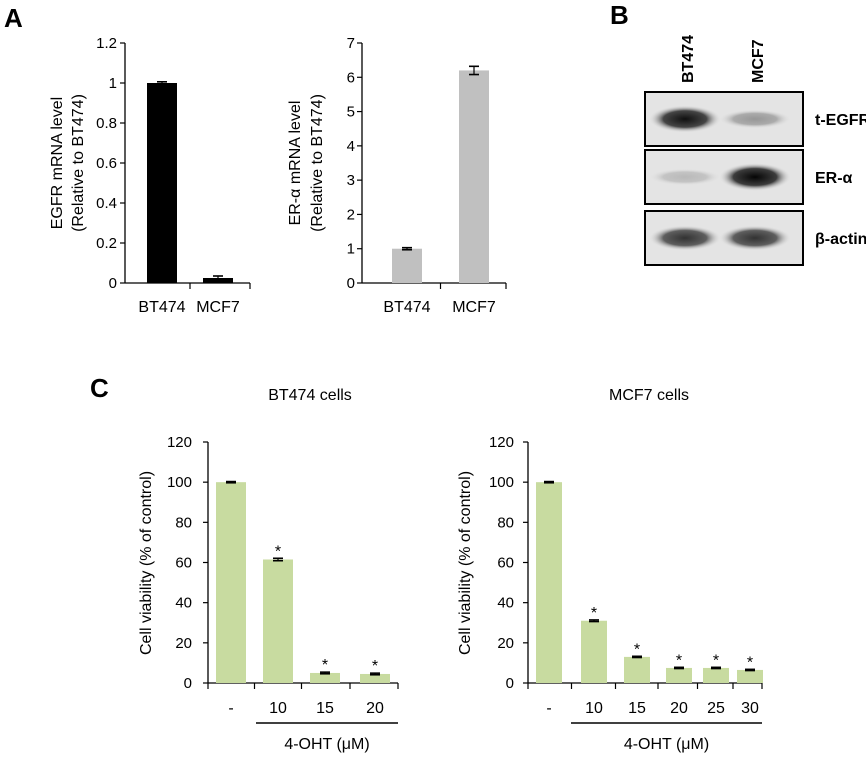 Image resolution: width=866 pixels, height=760 pixels. Describe the element at coordinates (755, 150) in the screenshot. I see `western-blot: BT474 MCF7 t-EGFR ER-α β-actin` at that location.